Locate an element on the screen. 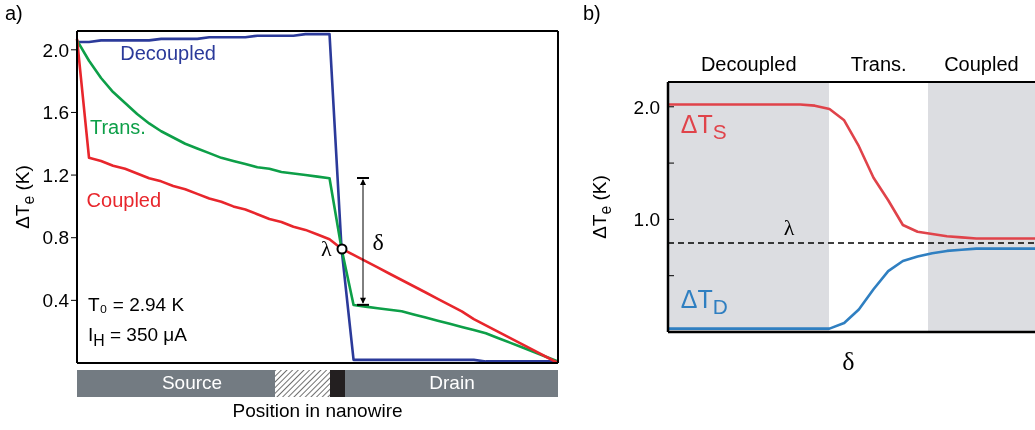 This screenshot has height=430, width=1035. text: Drain is located at coordinates (452, 383).